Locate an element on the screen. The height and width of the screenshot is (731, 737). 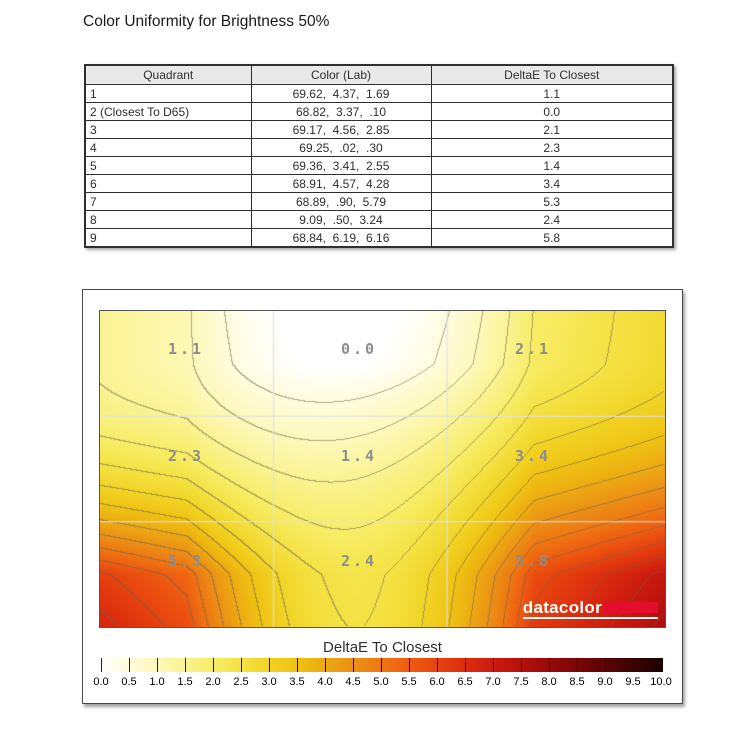
lab-cell: 68.91, 4.57, 4.28 is located at coordinates (341, 183).